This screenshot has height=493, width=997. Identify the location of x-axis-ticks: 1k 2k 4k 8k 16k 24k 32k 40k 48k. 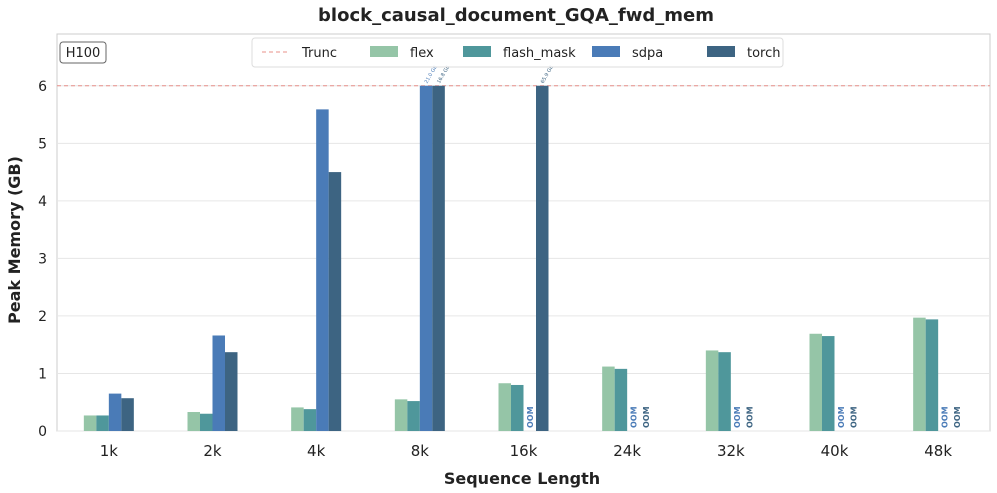
(526, 451).